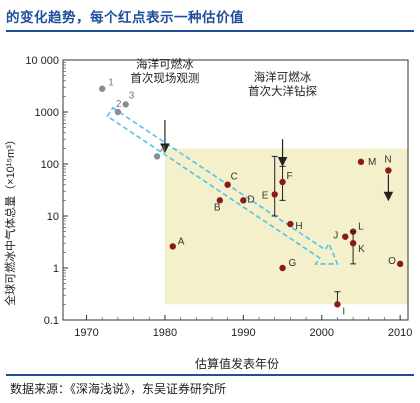  What do you see at coordinates (400, 264) in the screenshot?
I see `data-point-o` at bounding box center [400, 264].